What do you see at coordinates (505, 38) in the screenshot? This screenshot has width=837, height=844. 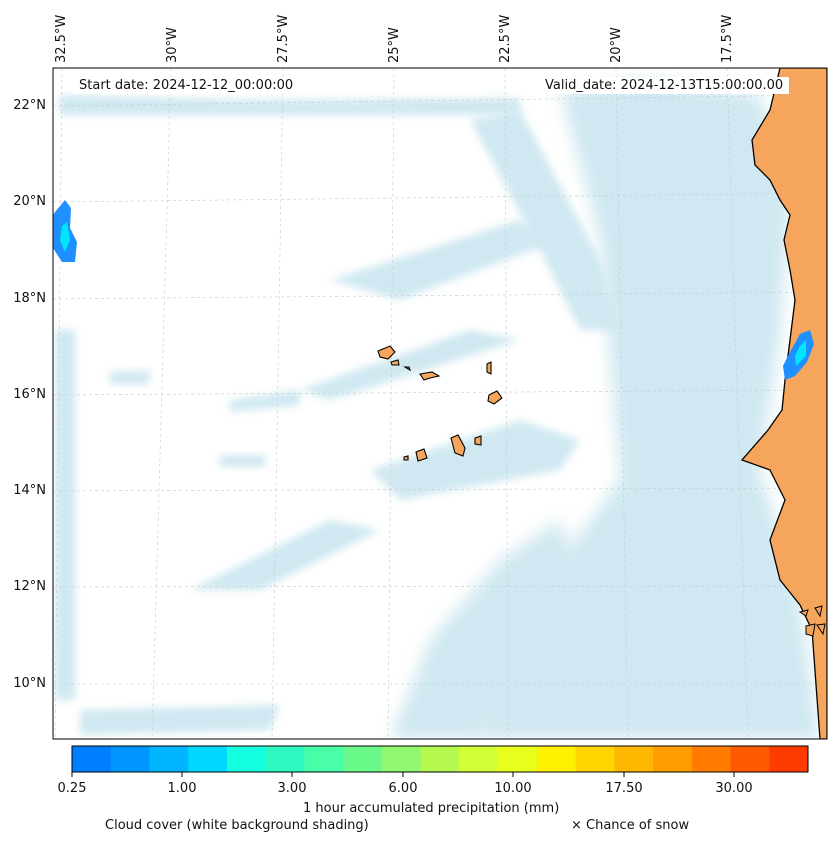 I see `lon-label-22-5w: 22.5°W` at bounding box center [505, 38].